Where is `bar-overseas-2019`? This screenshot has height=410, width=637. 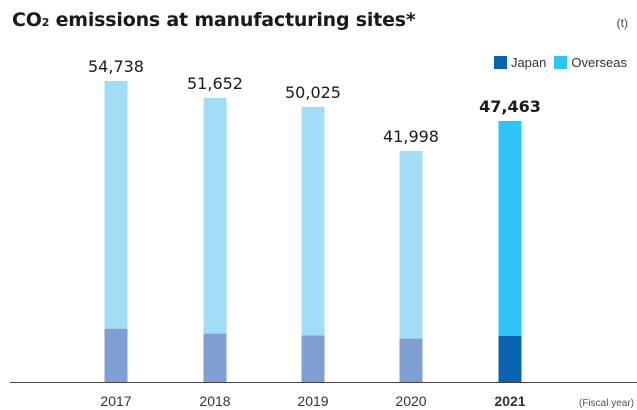 bar-overseas-2019 is located at coordinates (313, 221).